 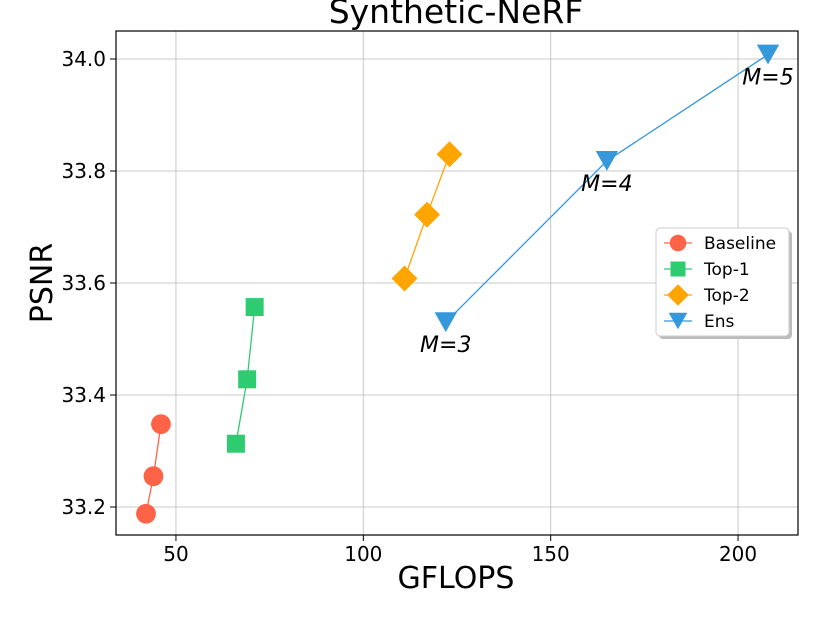 I want to click on legend-item-top-1: Top-1, so click(x=707, y=270).